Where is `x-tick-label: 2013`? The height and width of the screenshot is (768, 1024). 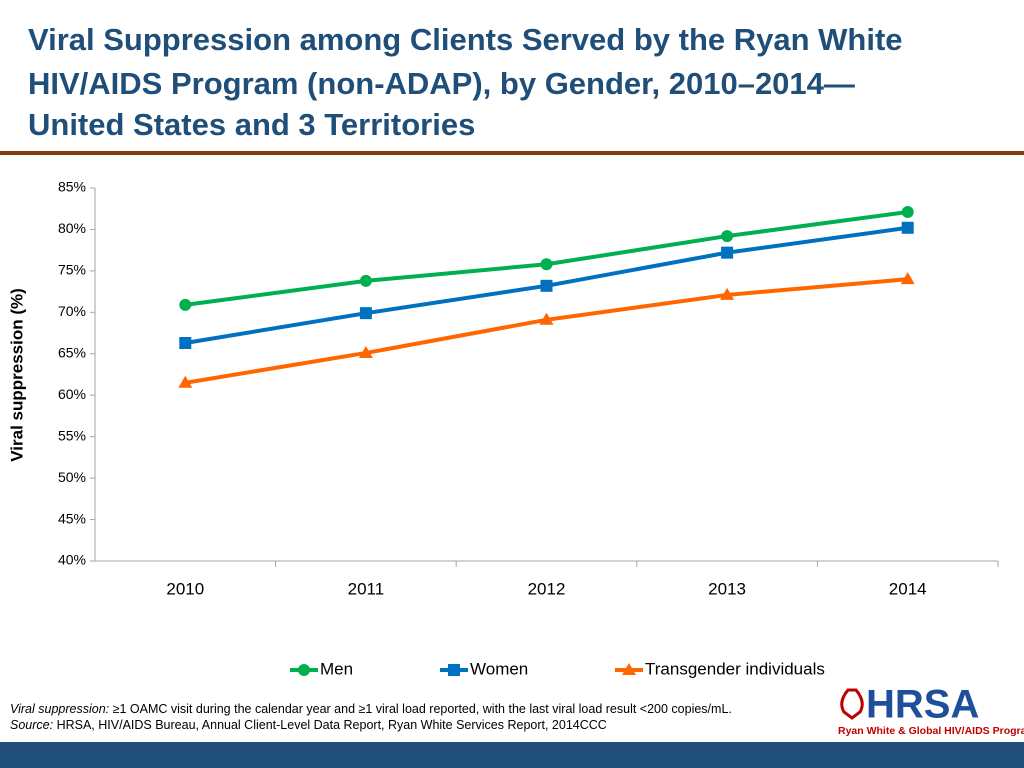 x-tick-label: 2013 is located at coordinates (727, 588).